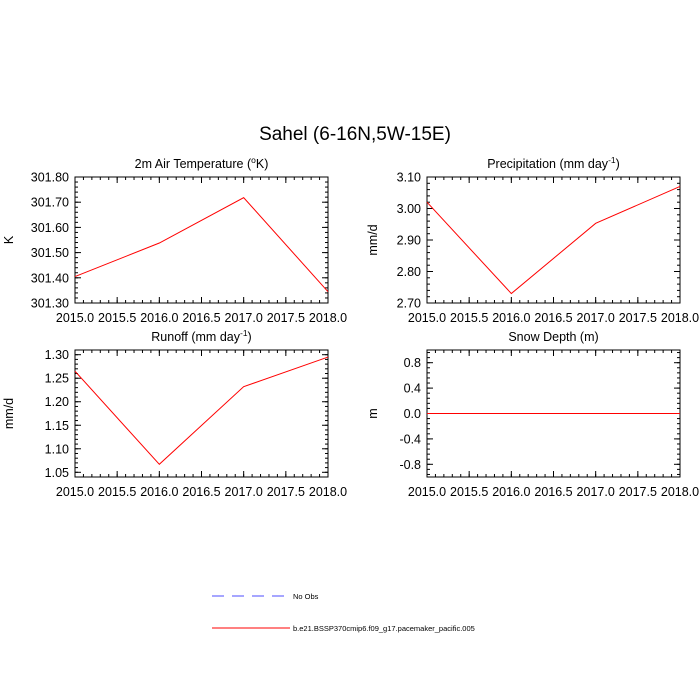  Describe the element at coordinates (57, 379) in the screenshot. I see `y-tick-label: 1.25` at that location.